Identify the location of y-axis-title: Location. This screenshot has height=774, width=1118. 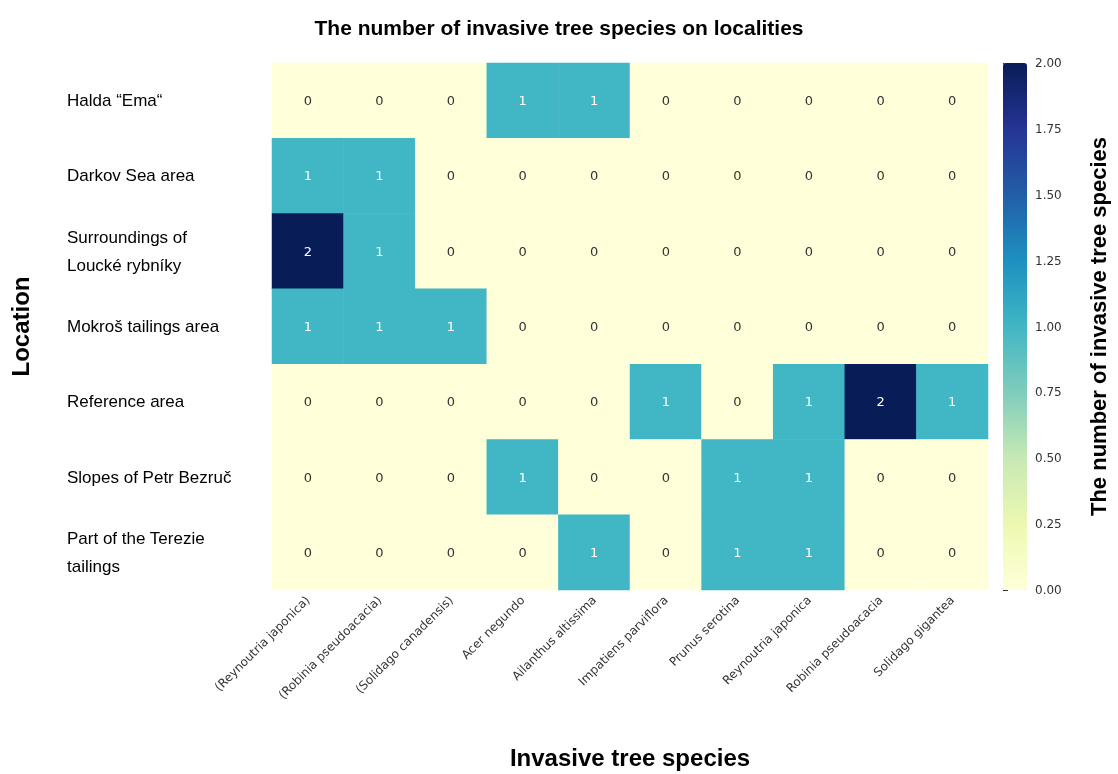
(20, 326).